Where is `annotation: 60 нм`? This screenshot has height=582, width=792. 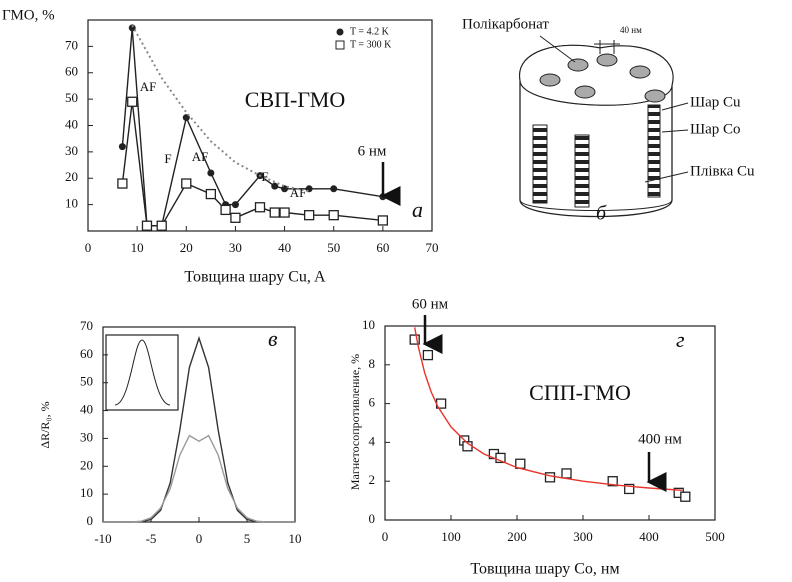 annotation: 60 нм is located at coordinates (430, 304).